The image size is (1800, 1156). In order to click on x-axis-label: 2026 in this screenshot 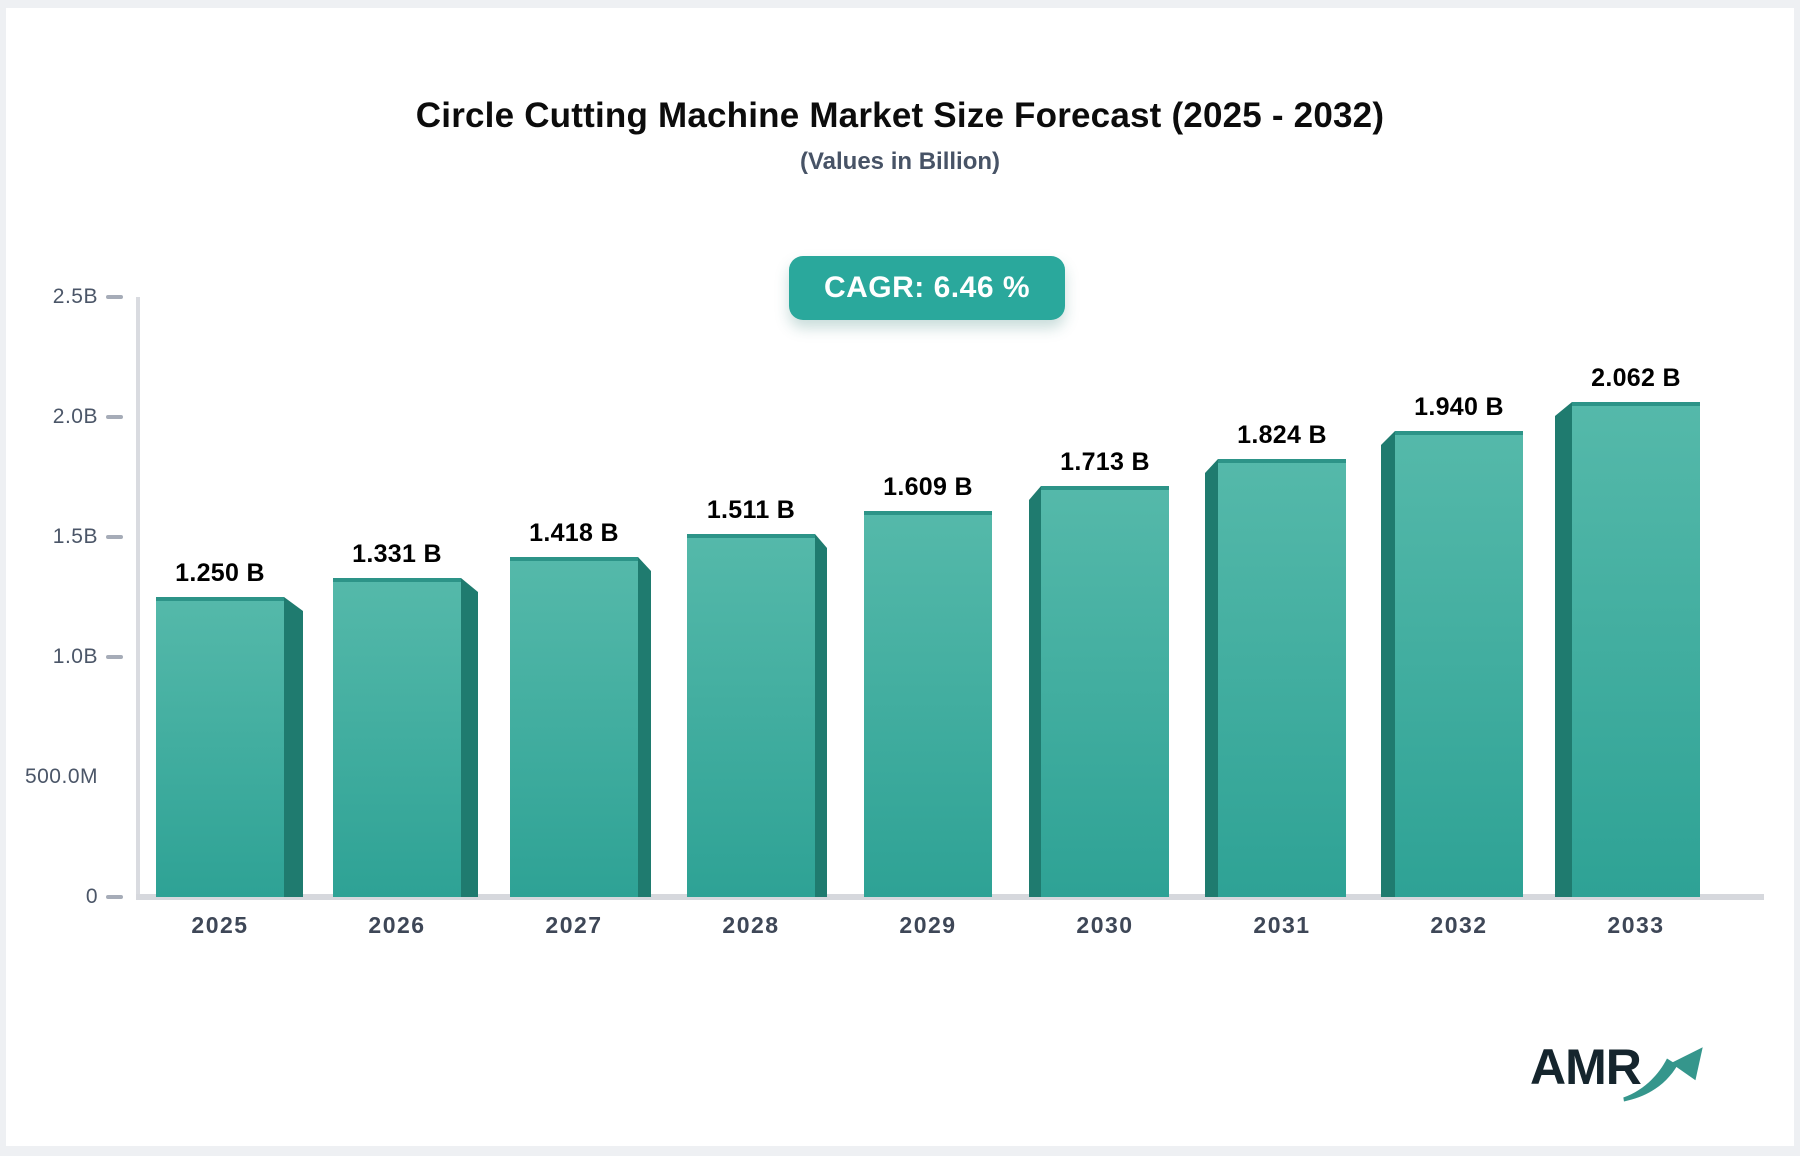, I will do `click(397, 925)`.